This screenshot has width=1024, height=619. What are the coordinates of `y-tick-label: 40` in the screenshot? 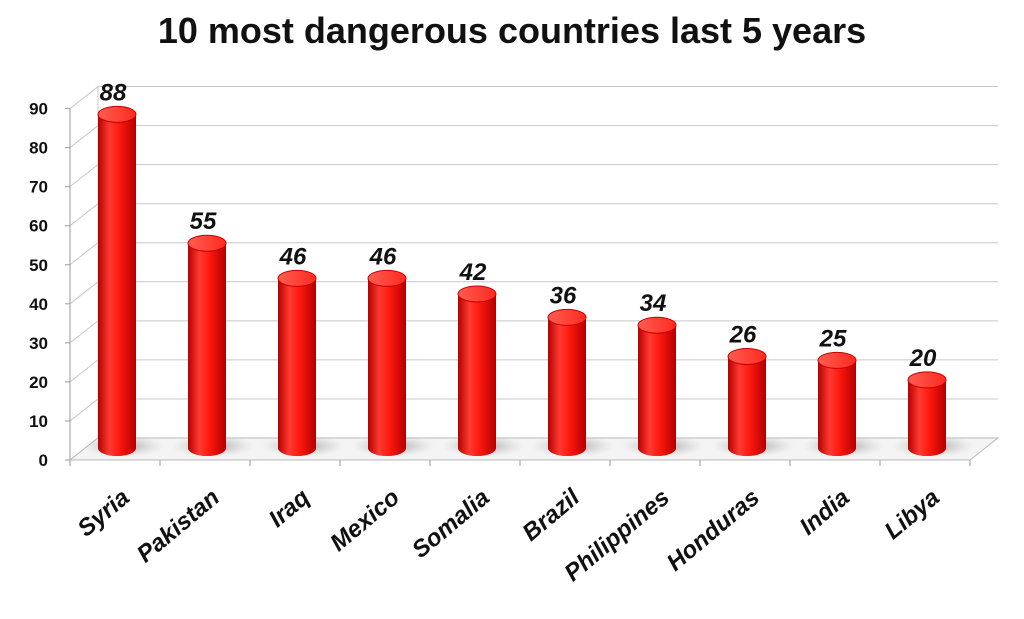 It's located at (38, 304).